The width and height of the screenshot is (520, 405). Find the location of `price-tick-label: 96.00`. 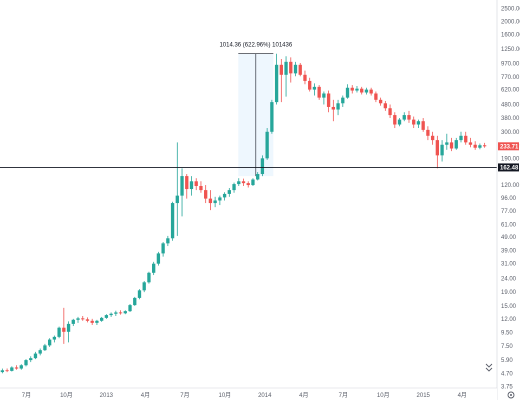

price-tick-label: 96.00 is located at coordinates (509, 199).